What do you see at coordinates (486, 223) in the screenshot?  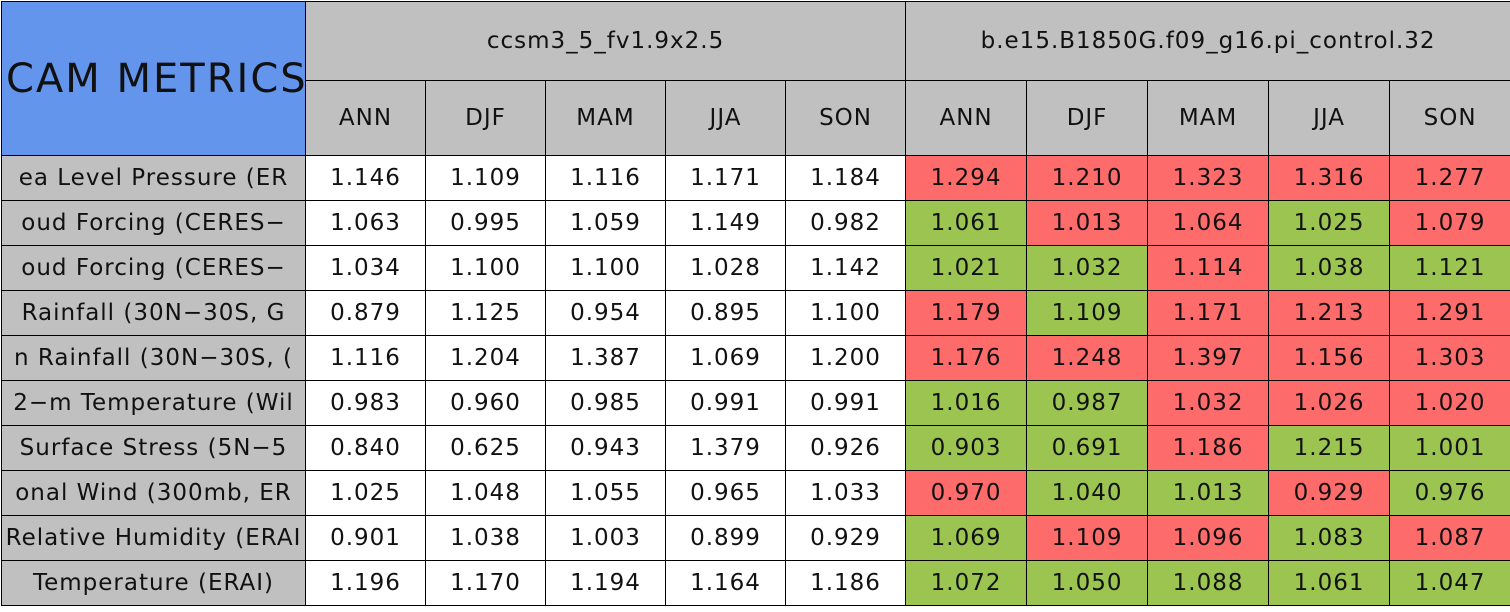 I see `metric-value: 0.995` at bounding box center [486, 223].